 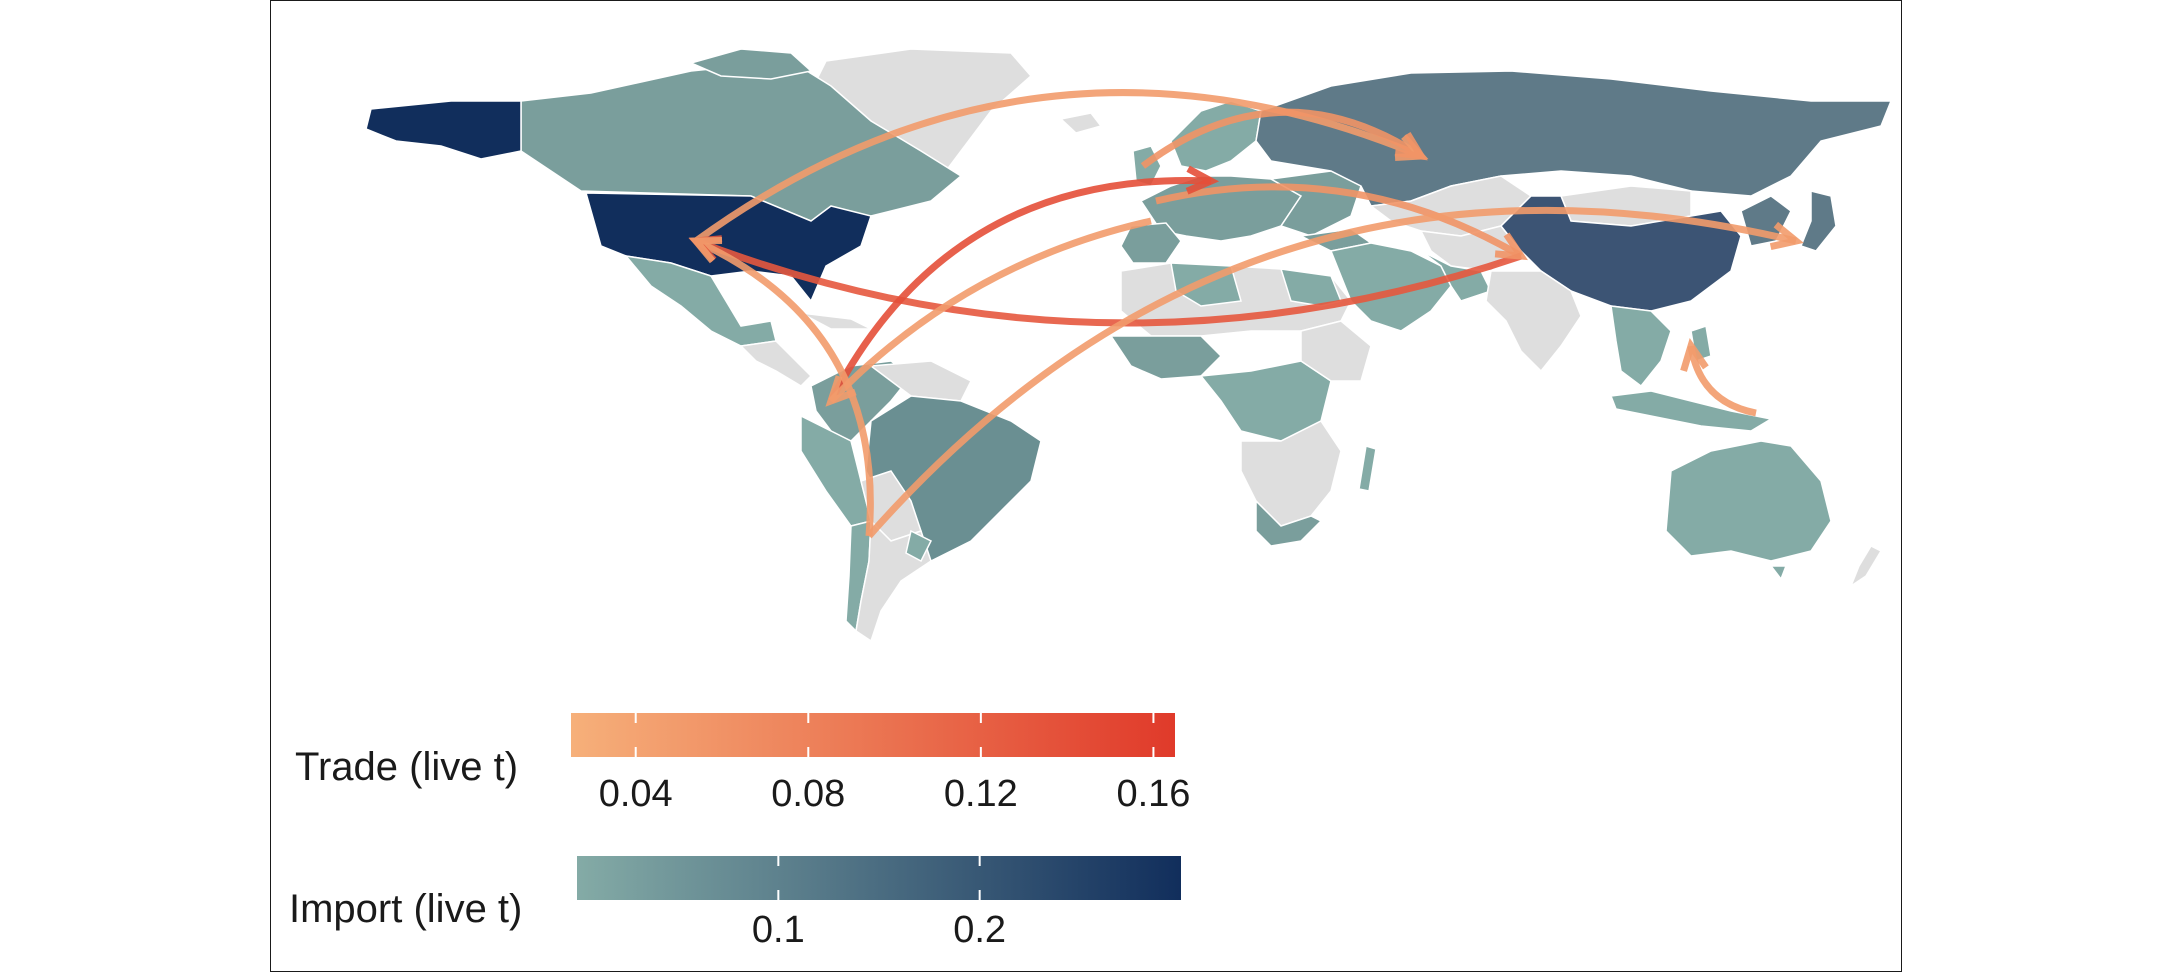 What do you see at coordinates (635, 794) in the screenshot?
I see `trade-tick-label: 0.04` at bounding box center [635, 794].